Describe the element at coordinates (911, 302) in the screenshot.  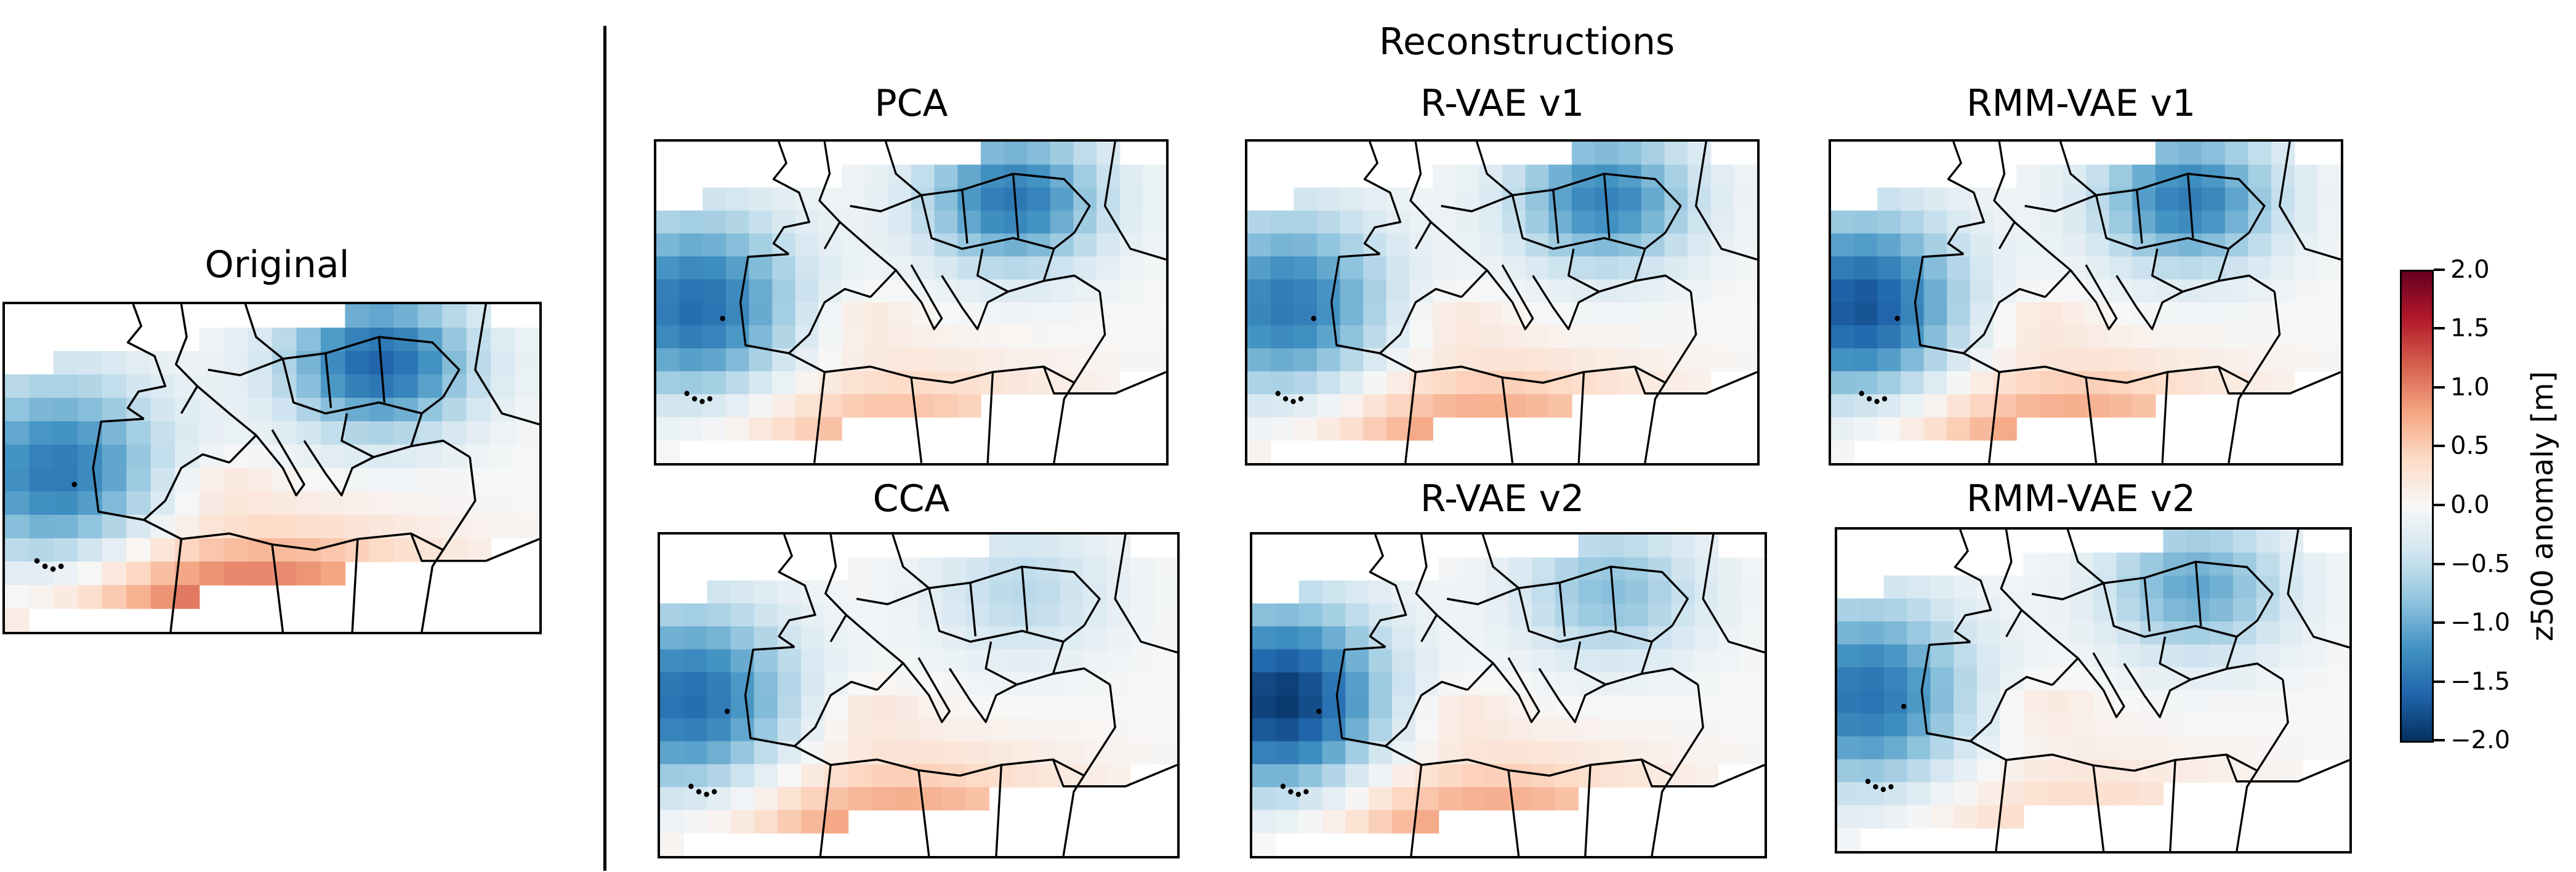
I see `map-pca-svg` at that location.